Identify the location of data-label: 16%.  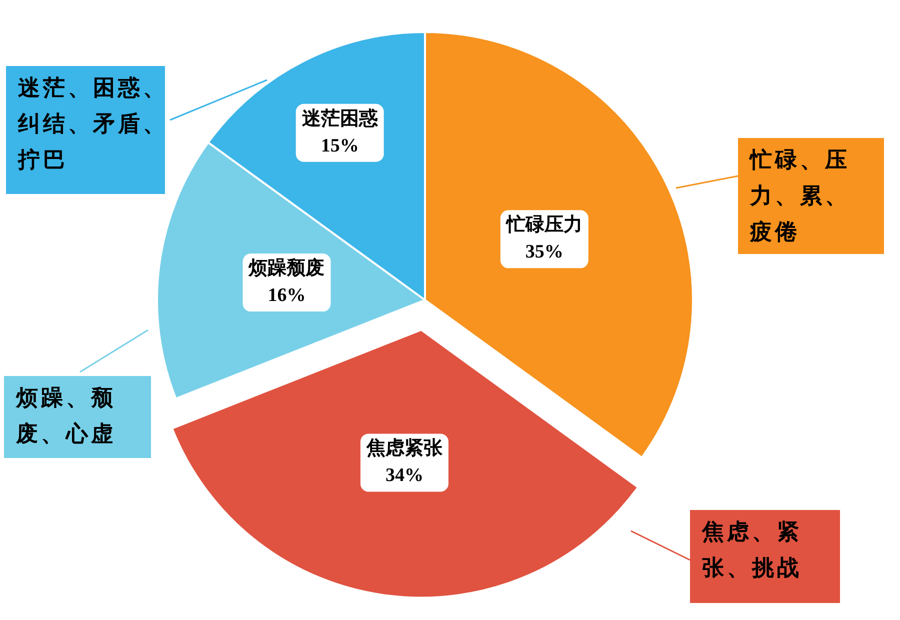
(287, 295).